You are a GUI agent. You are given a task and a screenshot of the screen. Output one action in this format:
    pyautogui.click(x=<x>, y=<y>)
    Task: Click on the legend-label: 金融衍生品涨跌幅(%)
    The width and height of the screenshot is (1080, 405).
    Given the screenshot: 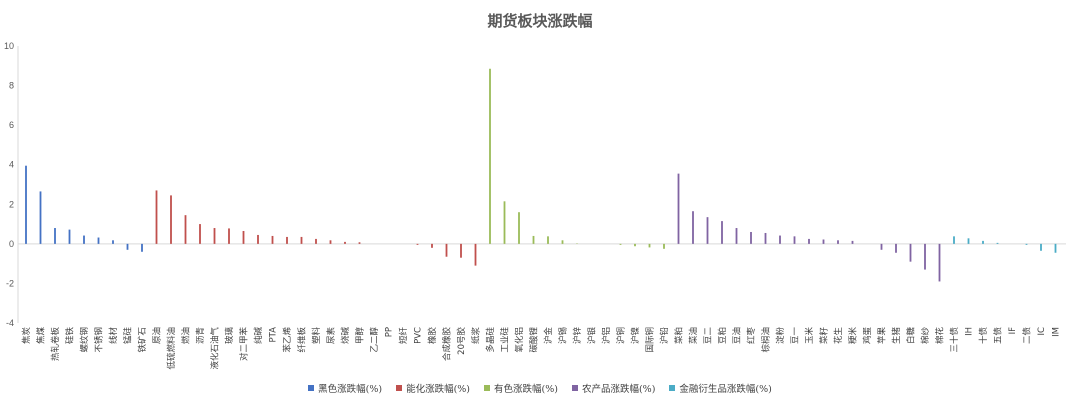 What is the action you would take?
    pyautogui.click(x=725, y=389)
    